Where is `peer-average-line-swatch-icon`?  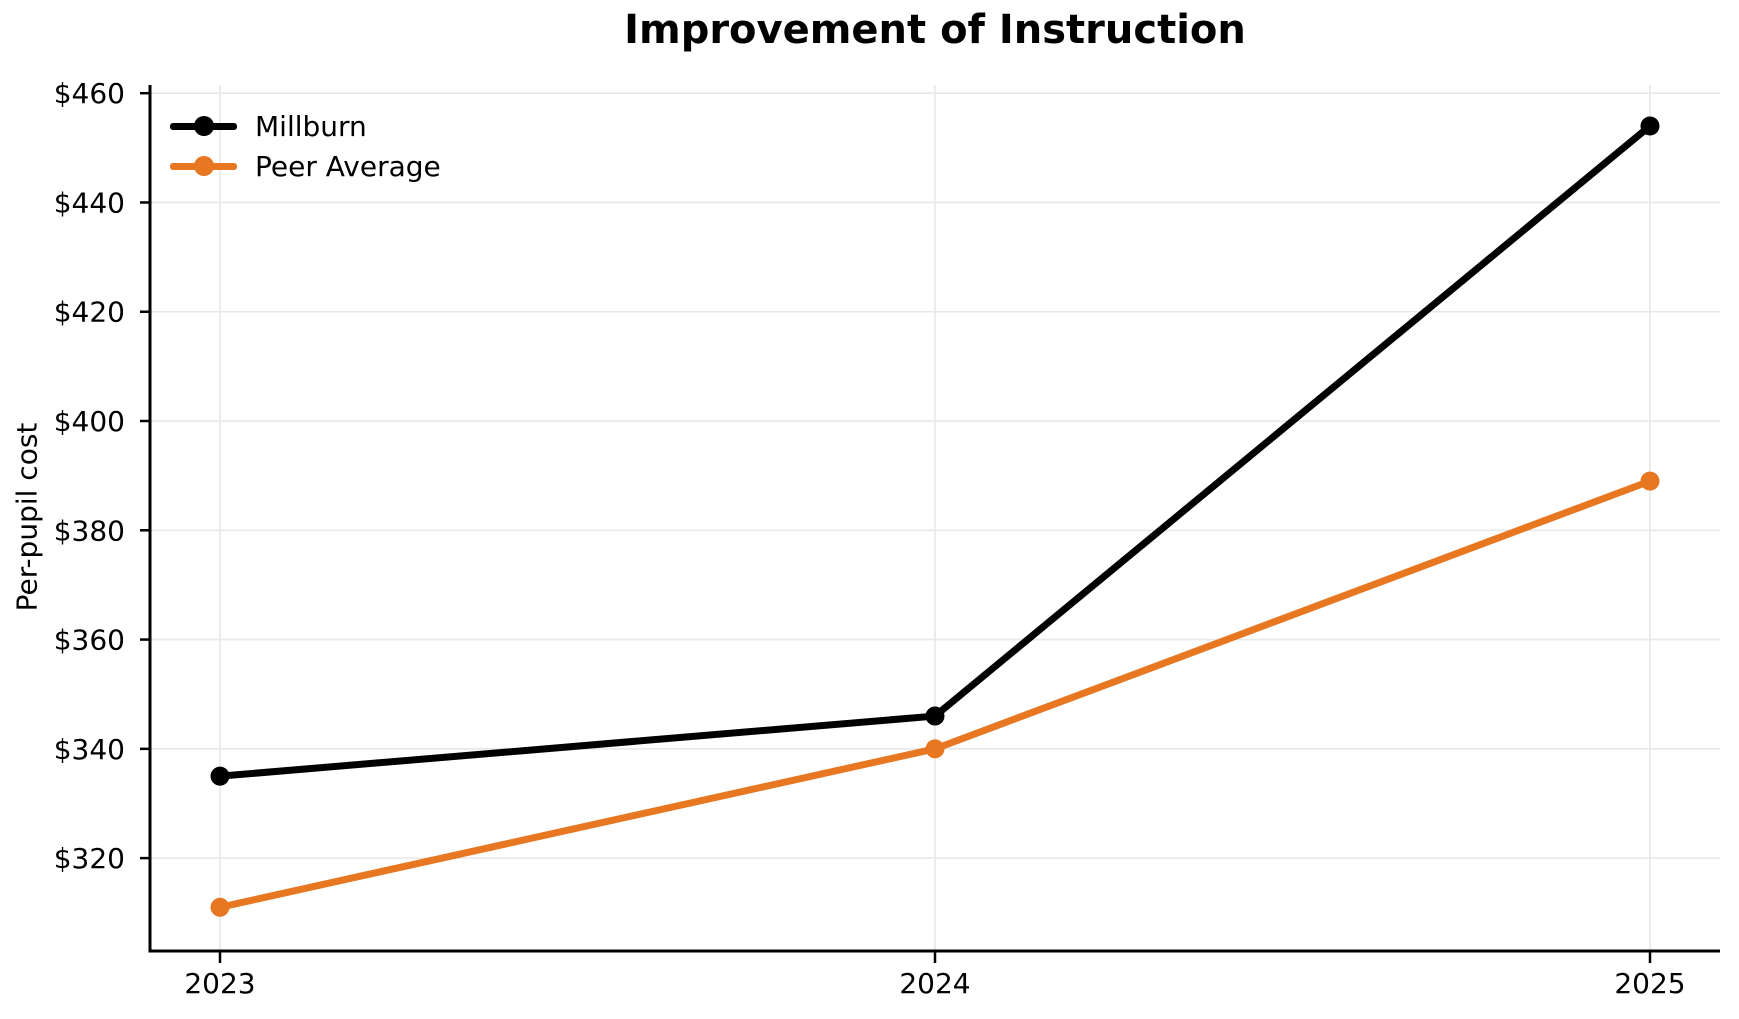 peer-average-line-swatch-icon is located at coordinates (203, 166).